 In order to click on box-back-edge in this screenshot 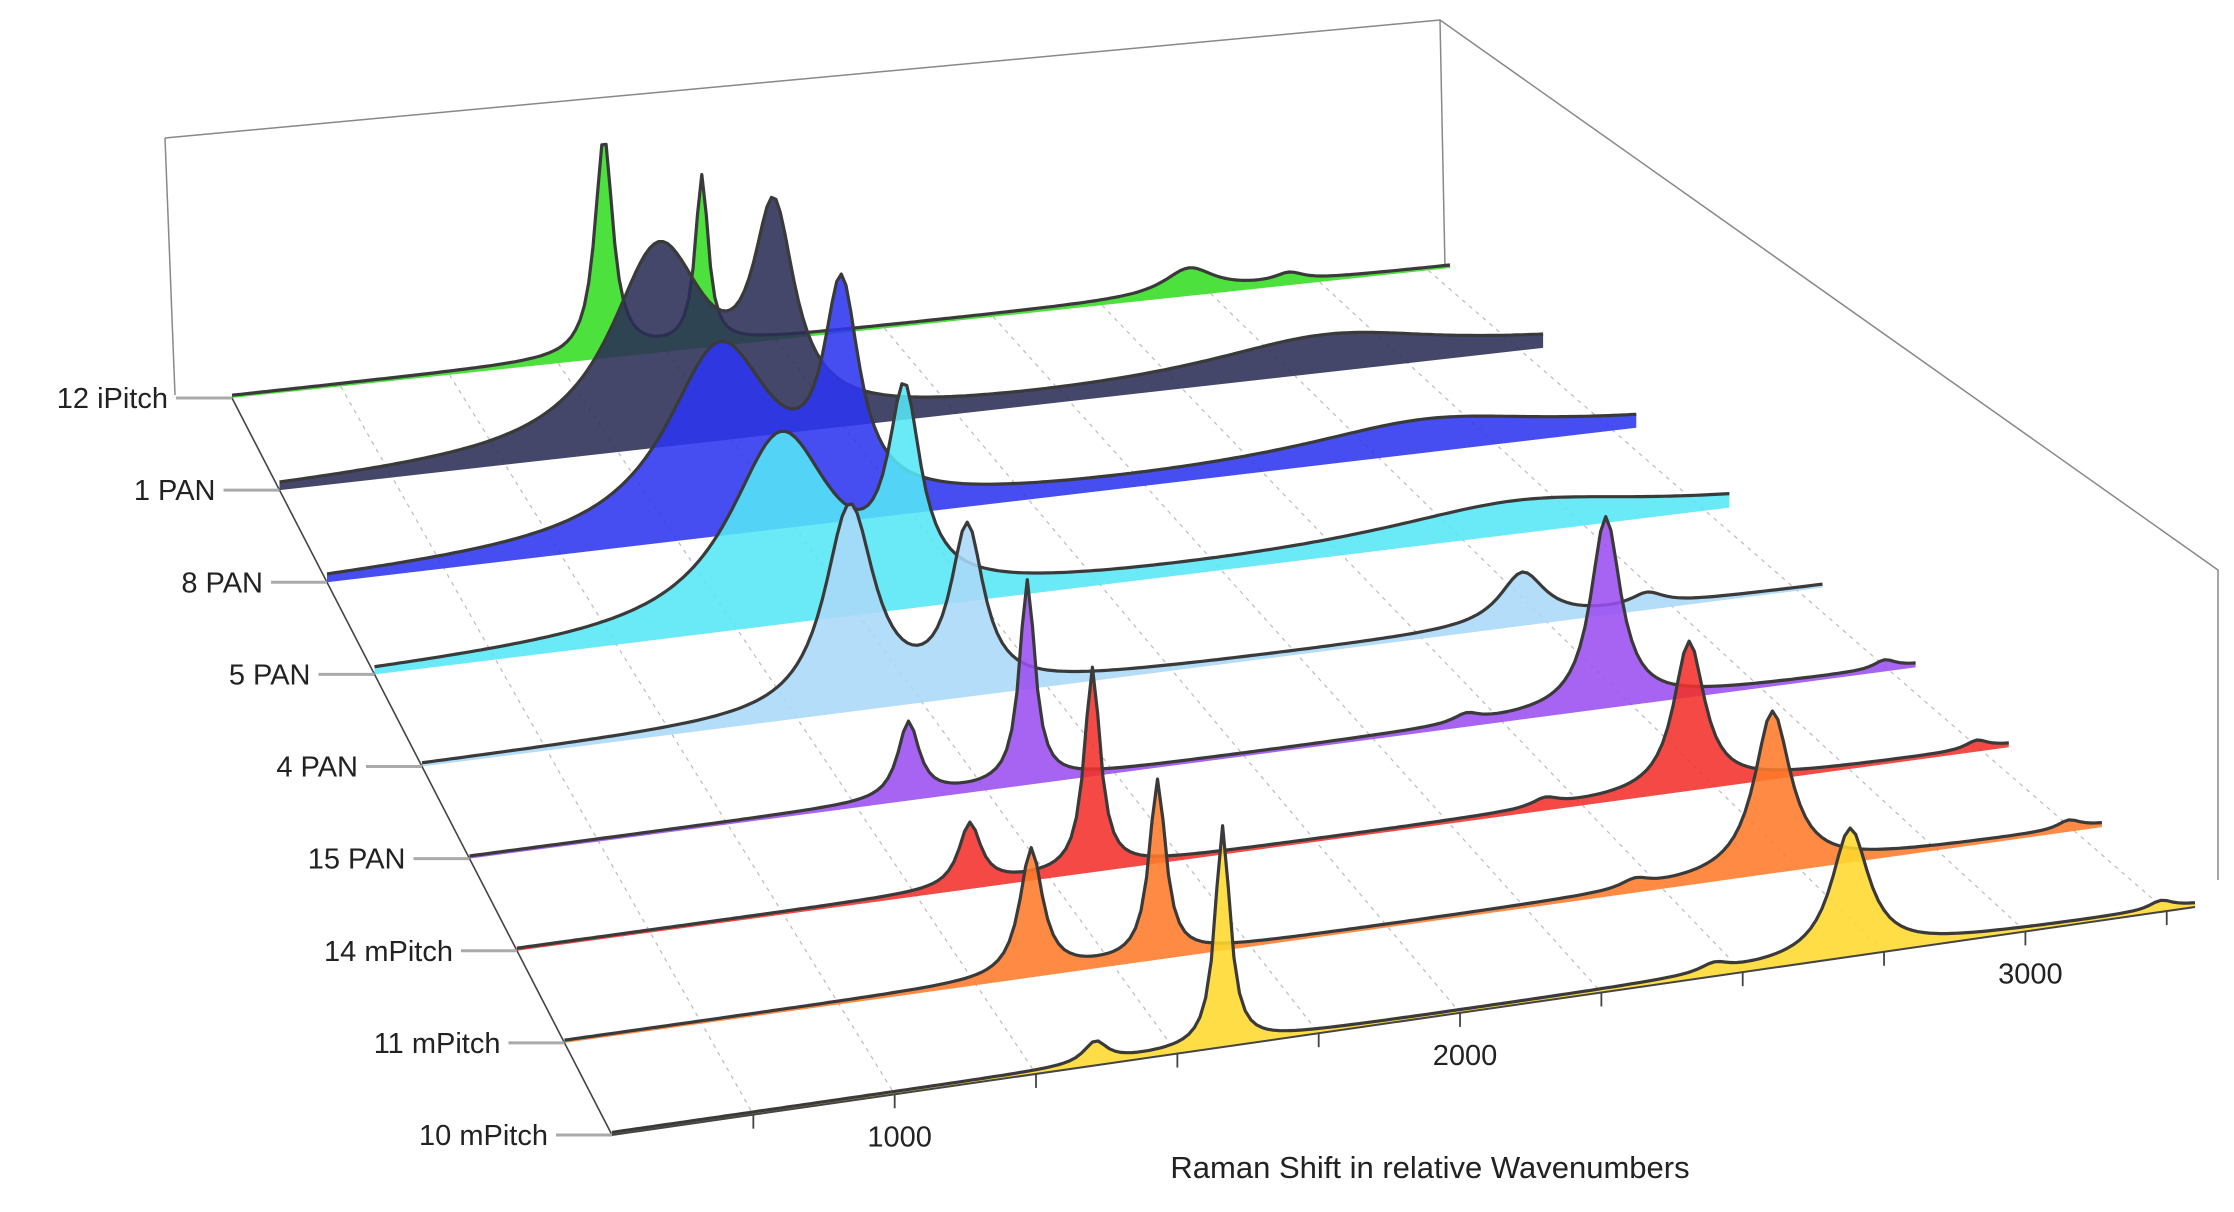, I will do `click(1442, 144)`.